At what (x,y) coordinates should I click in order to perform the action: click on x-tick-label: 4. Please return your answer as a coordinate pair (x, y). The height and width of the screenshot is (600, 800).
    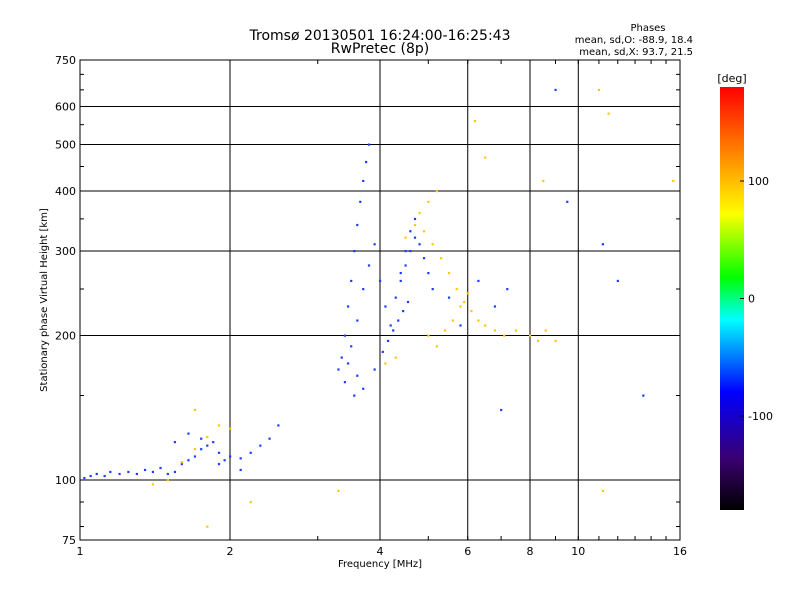
    Looking at the image, I should click on (380, 551).